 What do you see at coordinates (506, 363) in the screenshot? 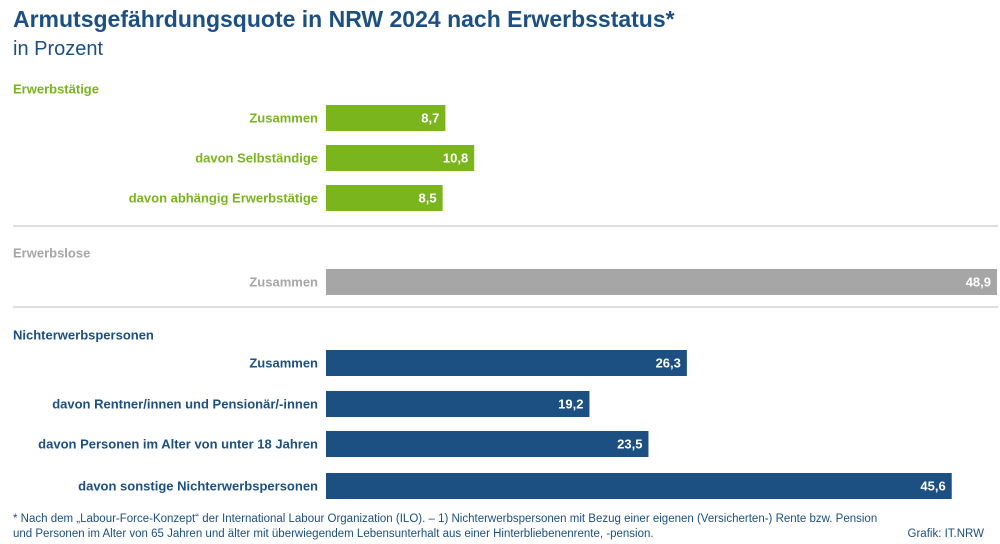
I see `bar-nichterwerbspersonen-zusammen` at bounding box center [506, 363].